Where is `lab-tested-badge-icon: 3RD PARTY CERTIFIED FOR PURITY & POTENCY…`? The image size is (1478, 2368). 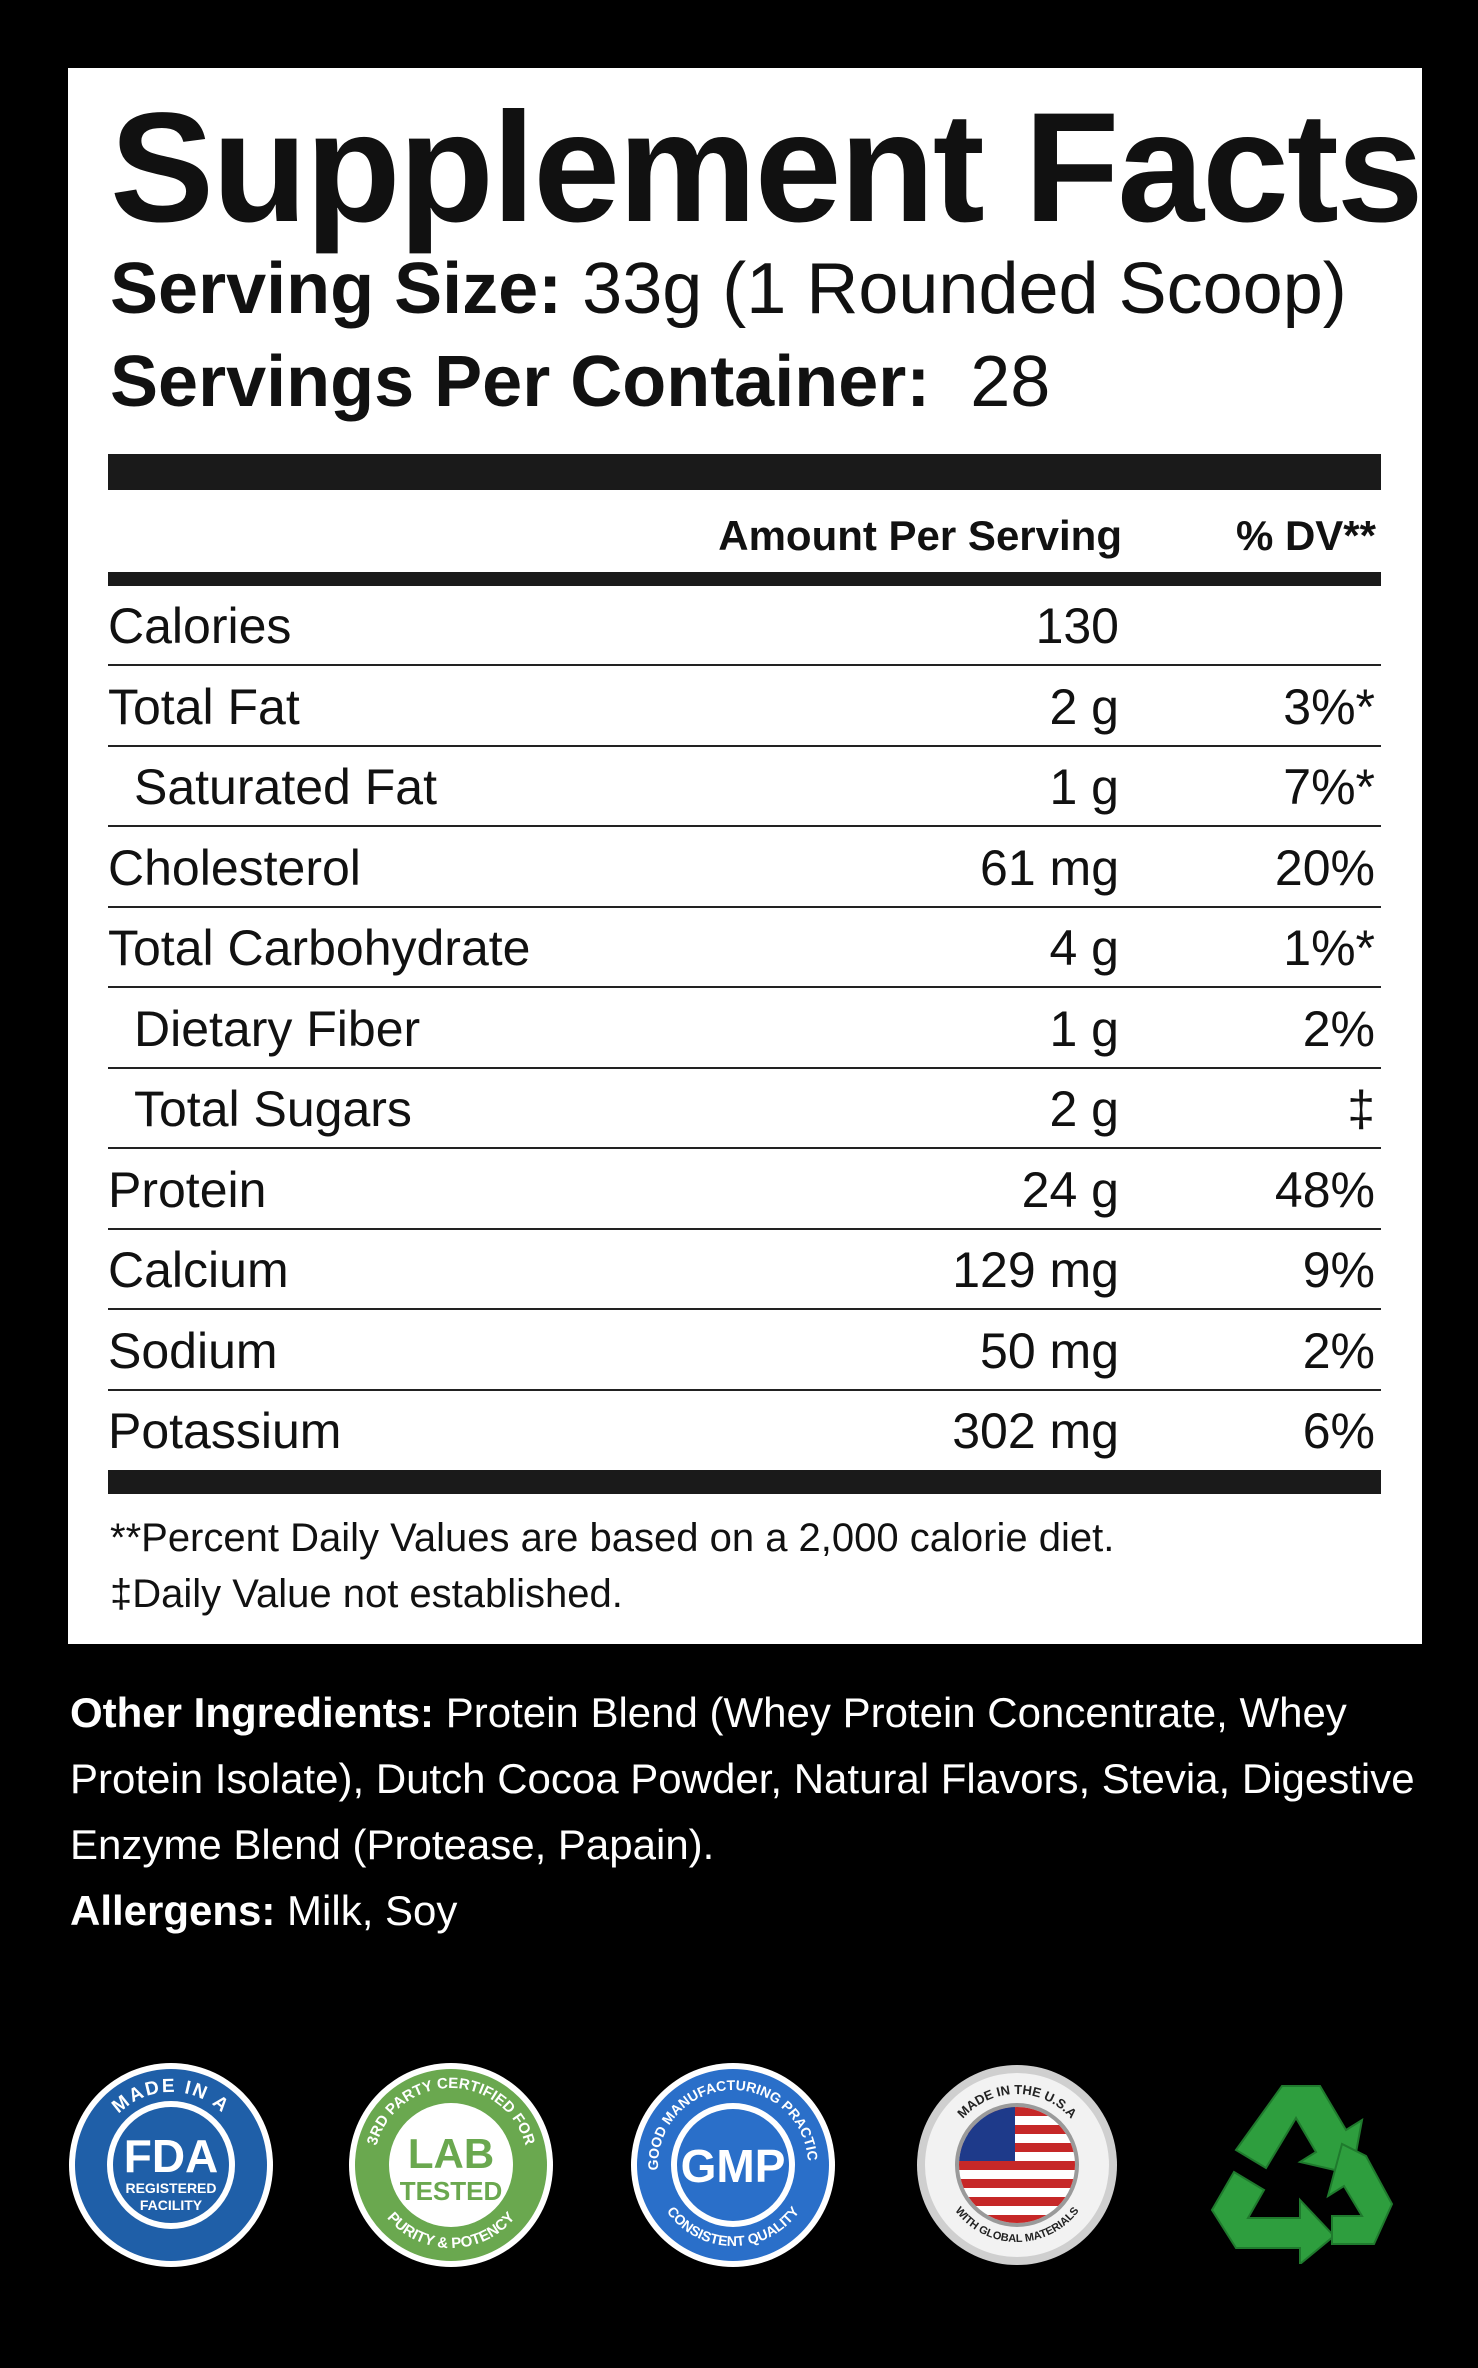
lab-tested-badge-icon: 3RD PARTY CERTIFIED FOR PURITY & POTENCY… is located at coordinates (451, 2165).